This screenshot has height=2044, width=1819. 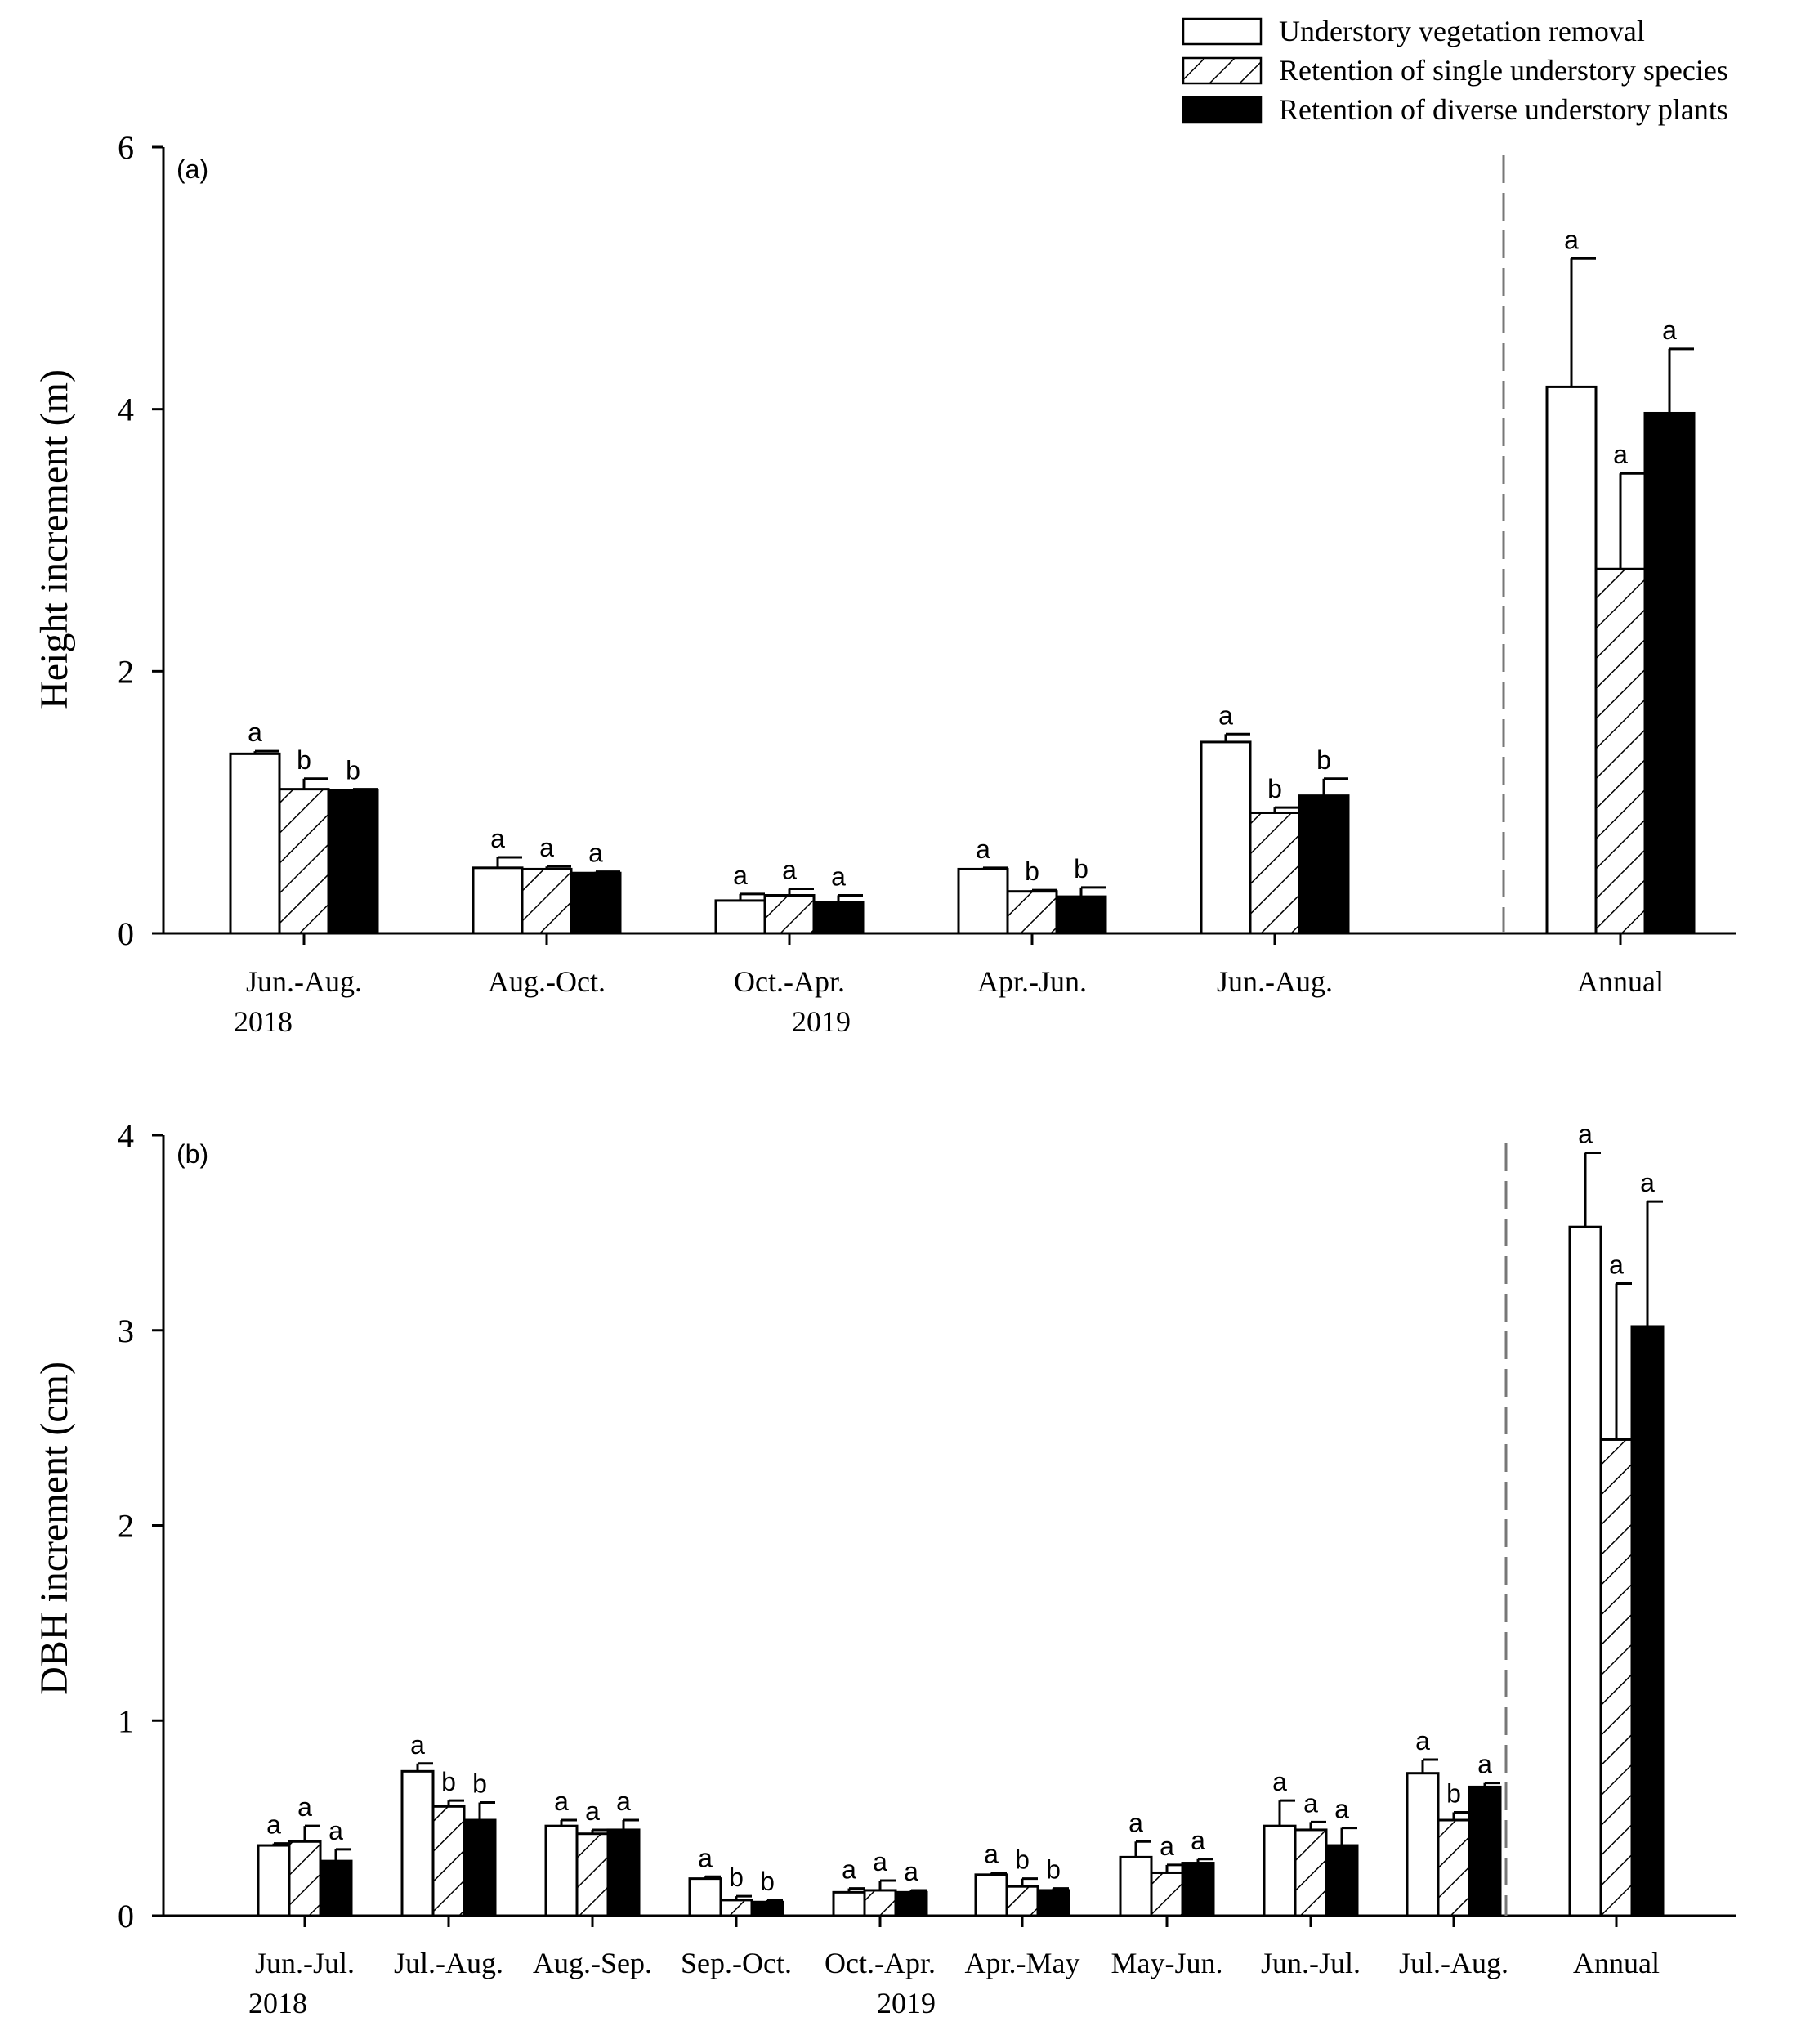 What do you see at coordinates (1503, 109) in the screenshot?
I see `legend-label-diverse: Retention of diverse understory plants` at bounding box center [1503, 109].